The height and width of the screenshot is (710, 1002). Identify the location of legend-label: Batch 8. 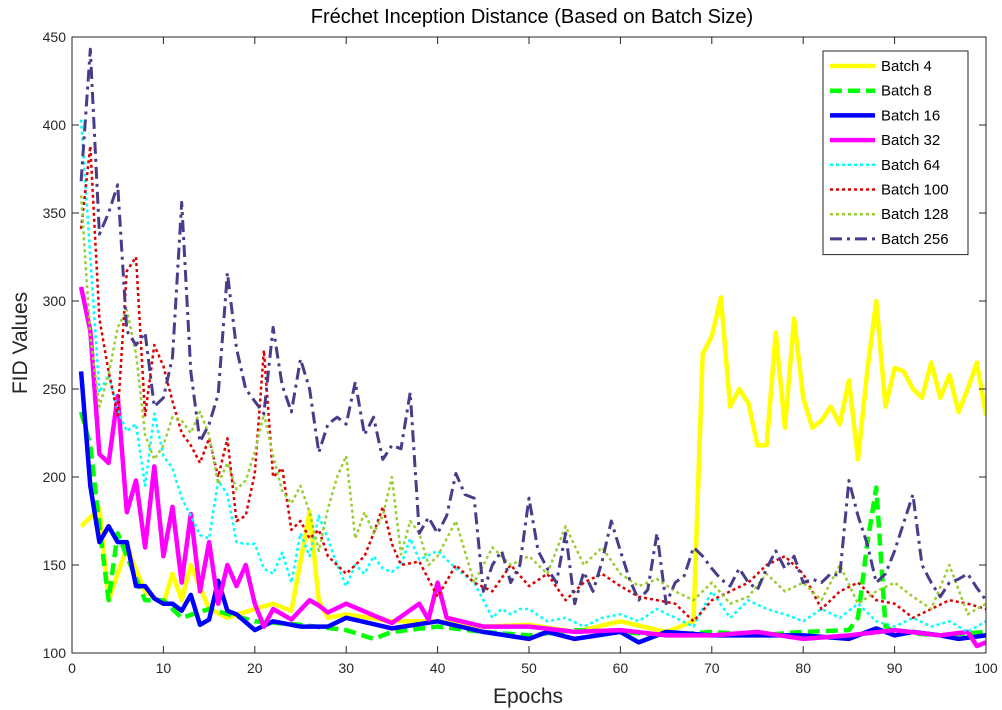
(906, 91).